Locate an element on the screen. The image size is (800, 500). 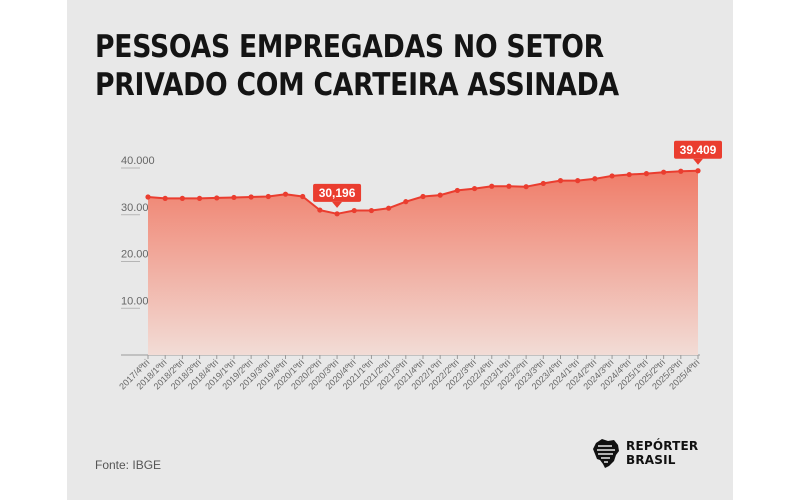
value-callout: 30,196 is located at coordinates (337, 195).